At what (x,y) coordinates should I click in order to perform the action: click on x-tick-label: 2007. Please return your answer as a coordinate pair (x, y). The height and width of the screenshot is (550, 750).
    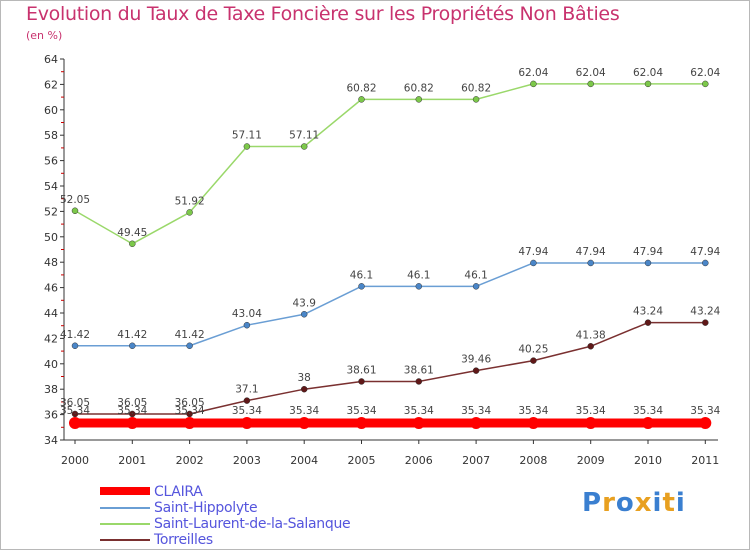
    Looking at the image, I should click on (476, 460).